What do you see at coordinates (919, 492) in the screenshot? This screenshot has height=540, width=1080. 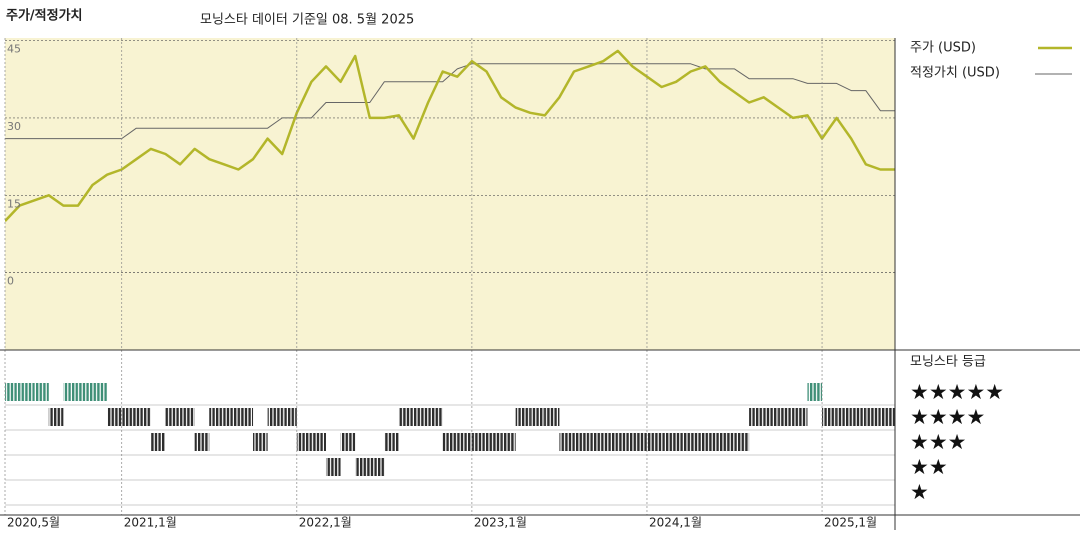 I see `rating-label: ★` at bounding box center [919, 492].